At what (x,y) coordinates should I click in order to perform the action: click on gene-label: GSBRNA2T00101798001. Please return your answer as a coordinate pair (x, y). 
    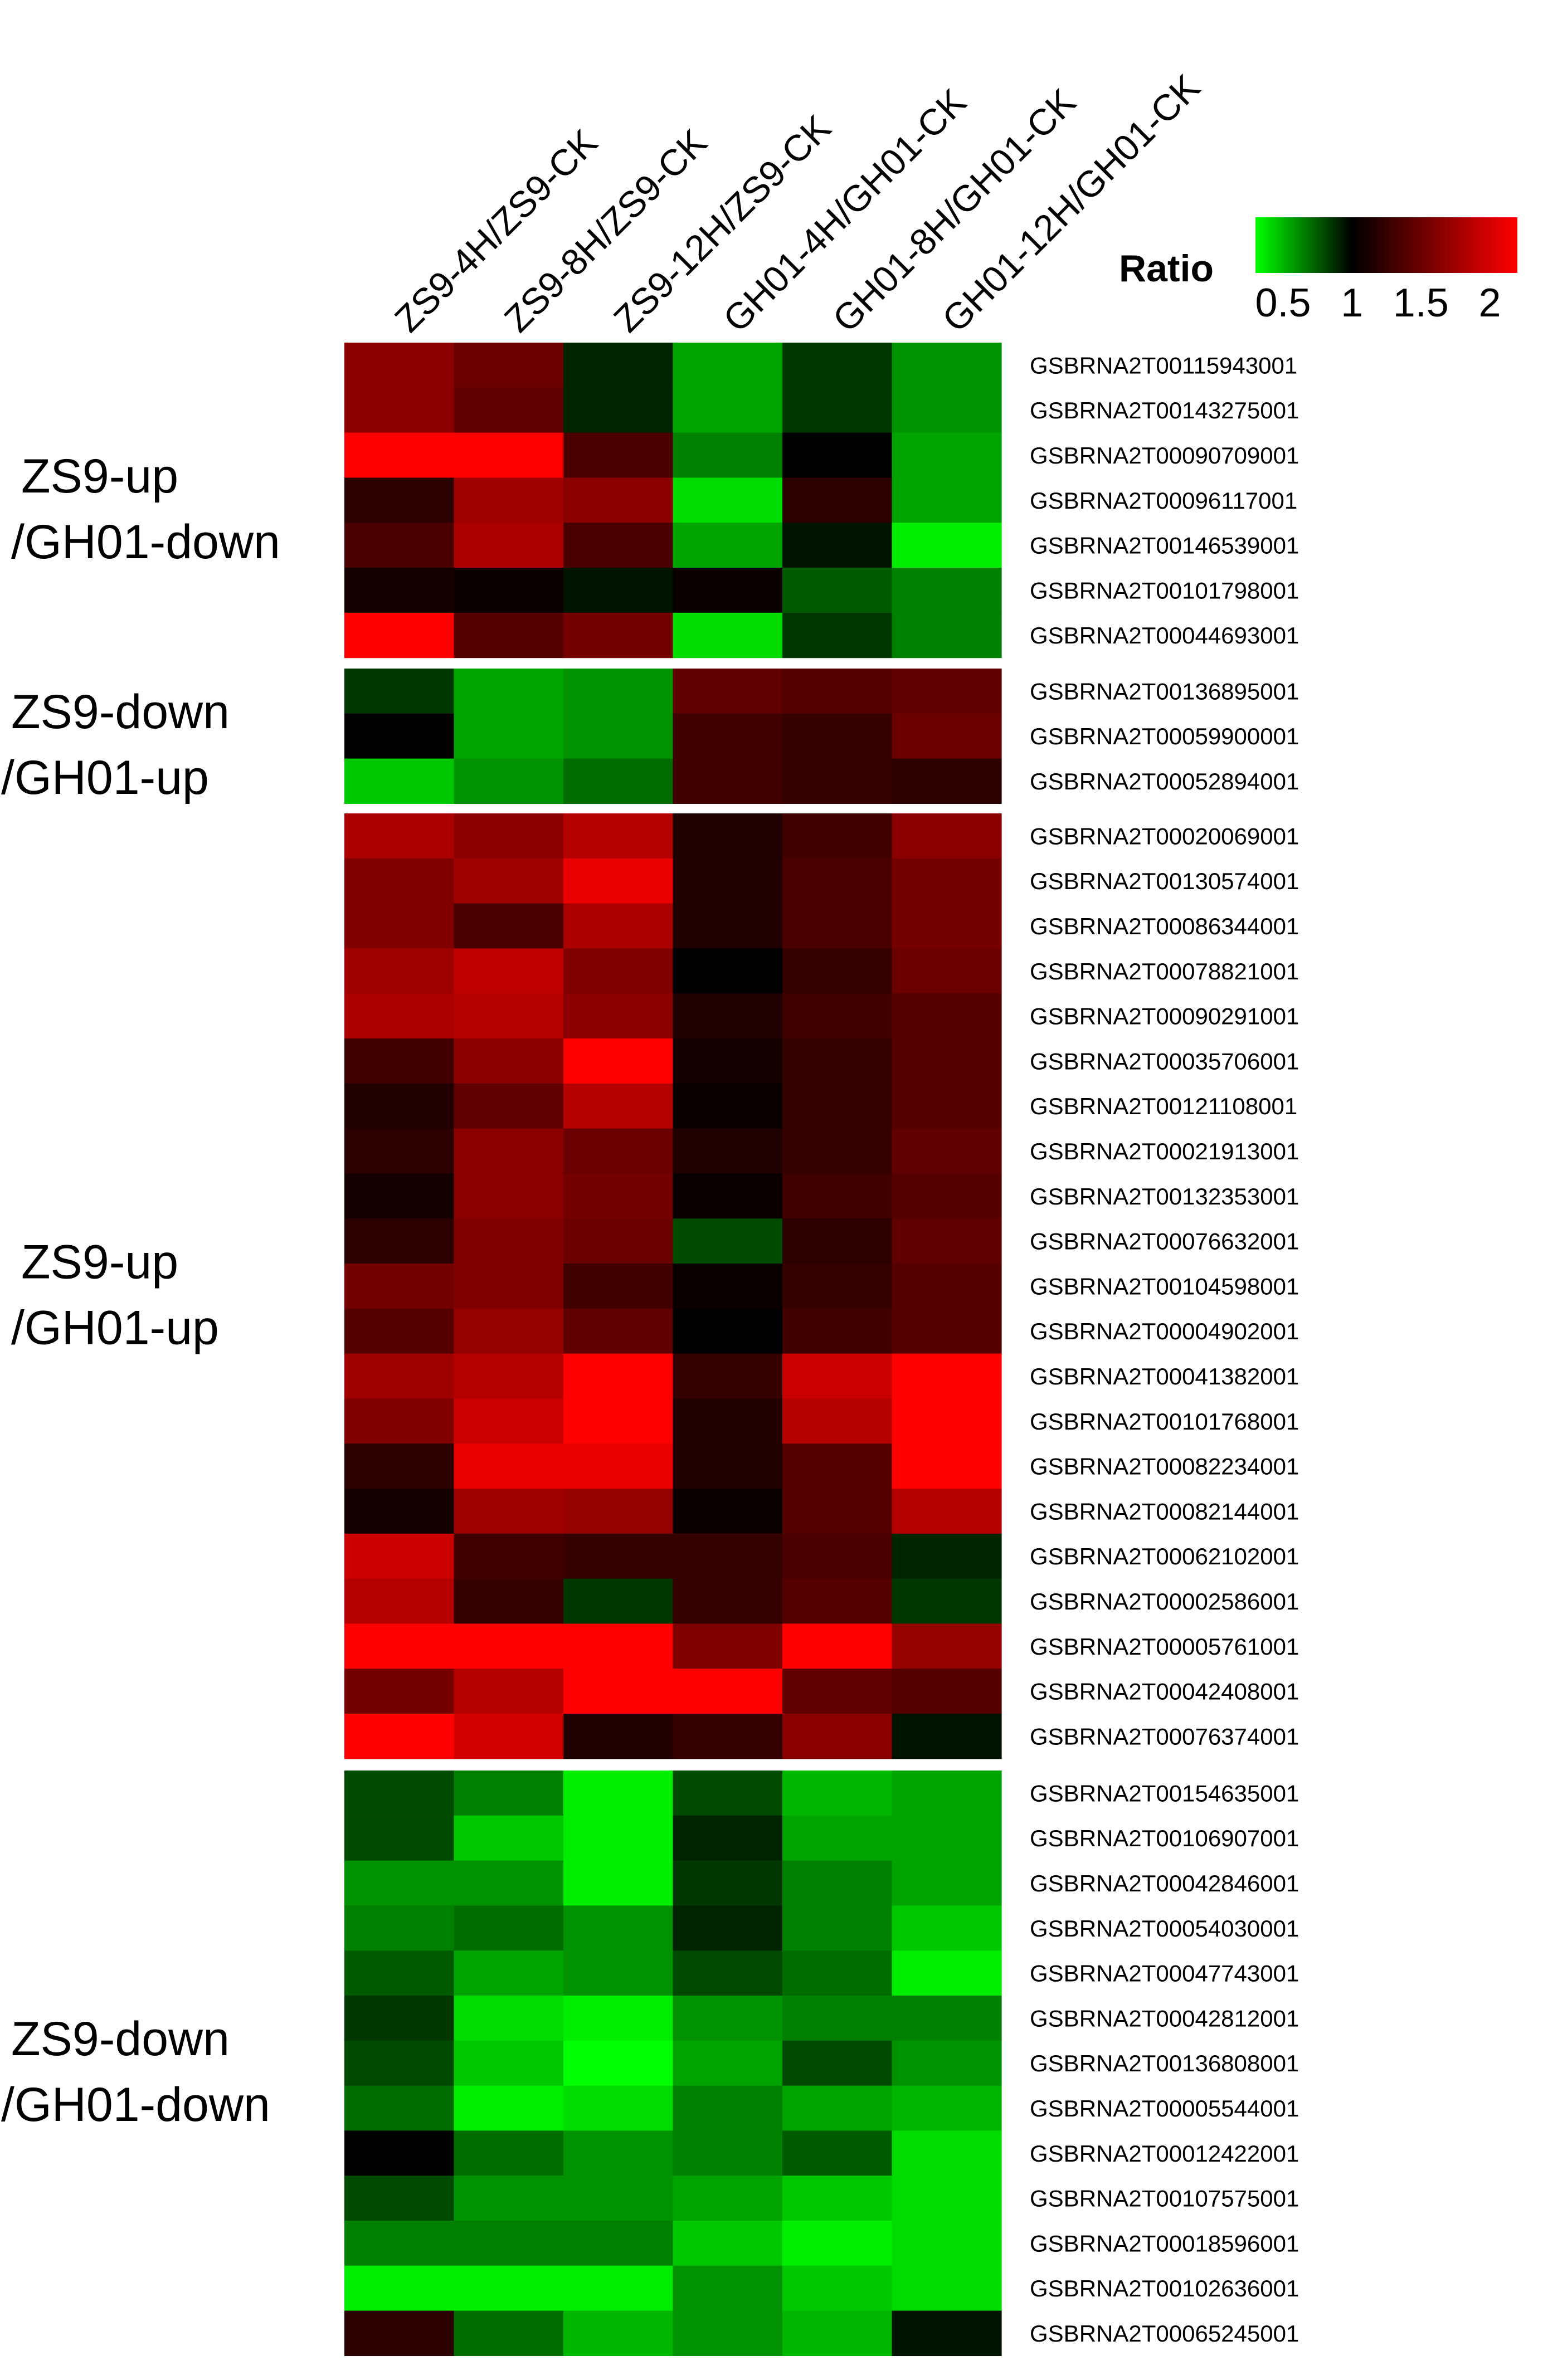
    Looking at the image, I should click on (1164, 590).